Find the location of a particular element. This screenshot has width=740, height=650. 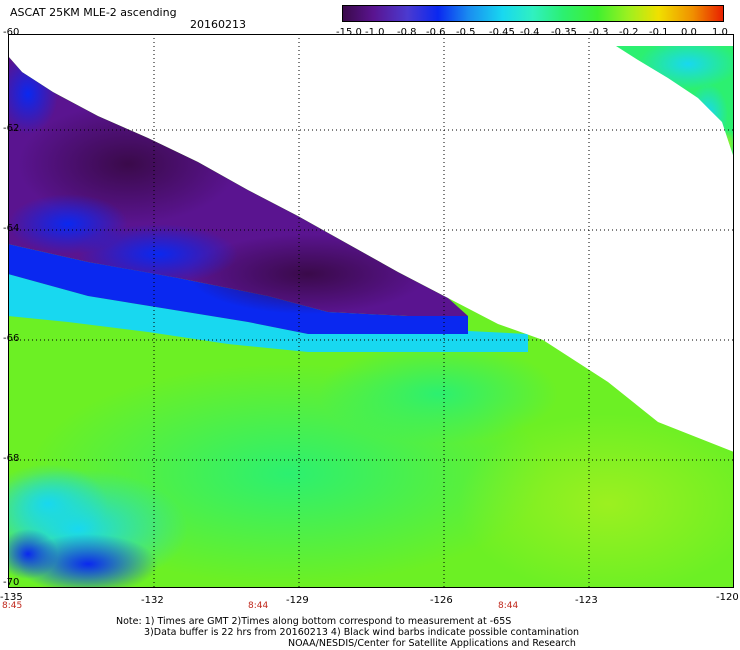

lon-tick-label: -120 is located at coordinates (727, 597).